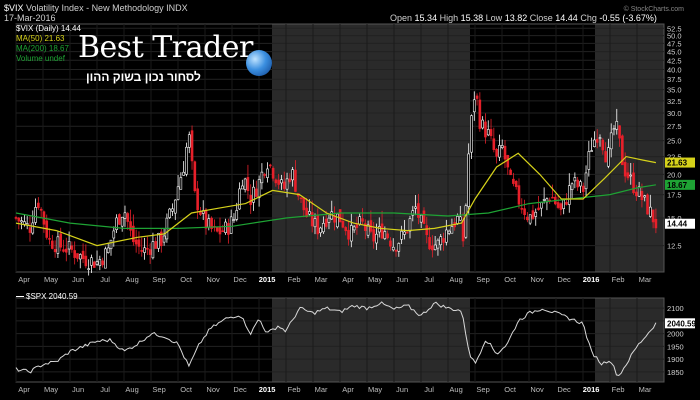 The height and width of the screenshot is (400, 700). What do you see at coordinates (259, 63) in the screenshot?
I see `globe-icon` at bounding box center [259, 63].